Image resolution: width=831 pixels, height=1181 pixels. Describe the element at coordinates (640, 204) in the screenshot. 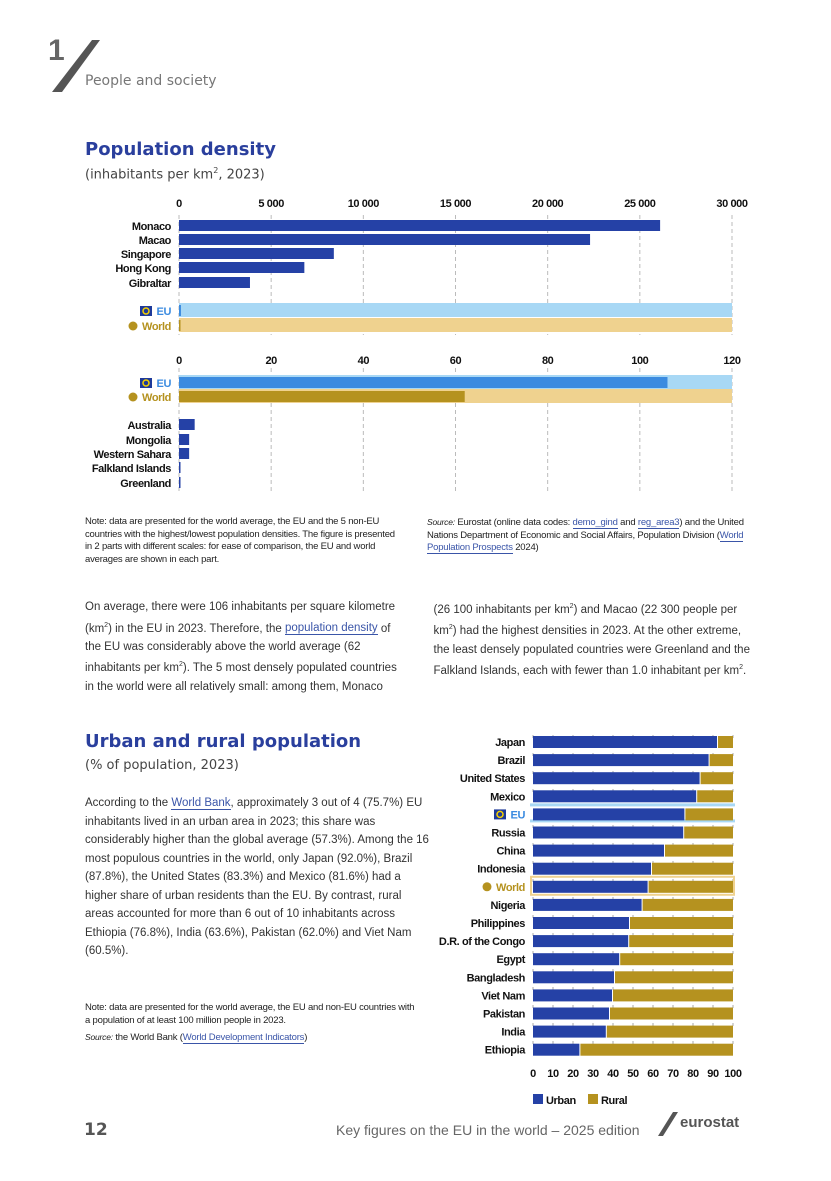

I see `tick-label: 25 000` at that location.